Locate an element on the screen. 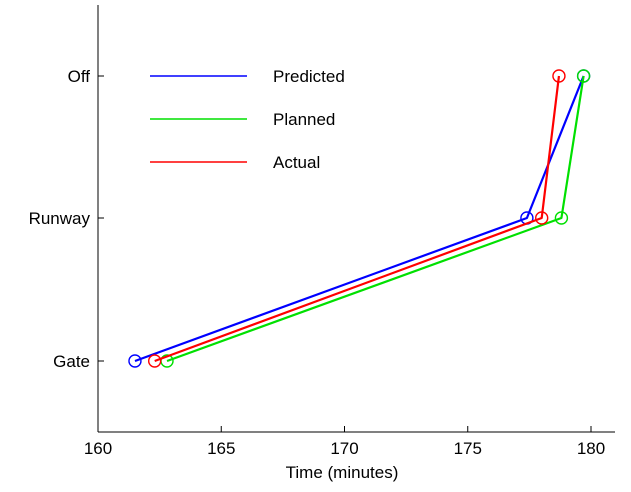  point-planned-runway is located at coordinates (561, 218).